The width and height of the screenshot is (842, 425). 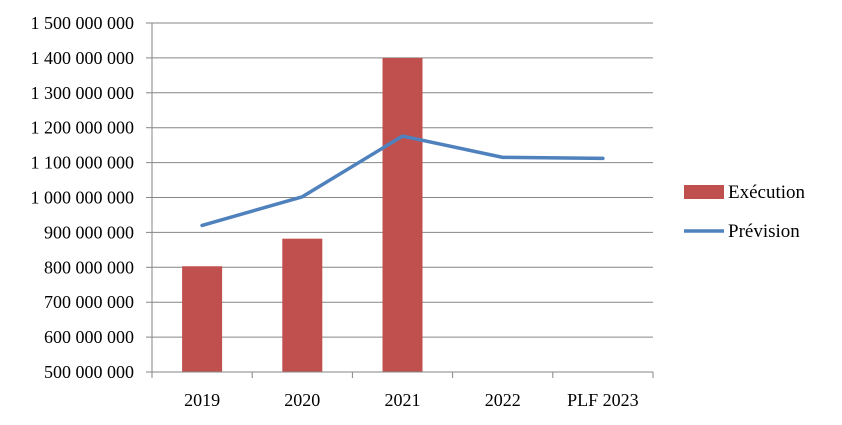 What do you see at coordinates (745, 212) in the screenshot?
I see `legend: Exécution Prévision` at bounding box center [745, 212].